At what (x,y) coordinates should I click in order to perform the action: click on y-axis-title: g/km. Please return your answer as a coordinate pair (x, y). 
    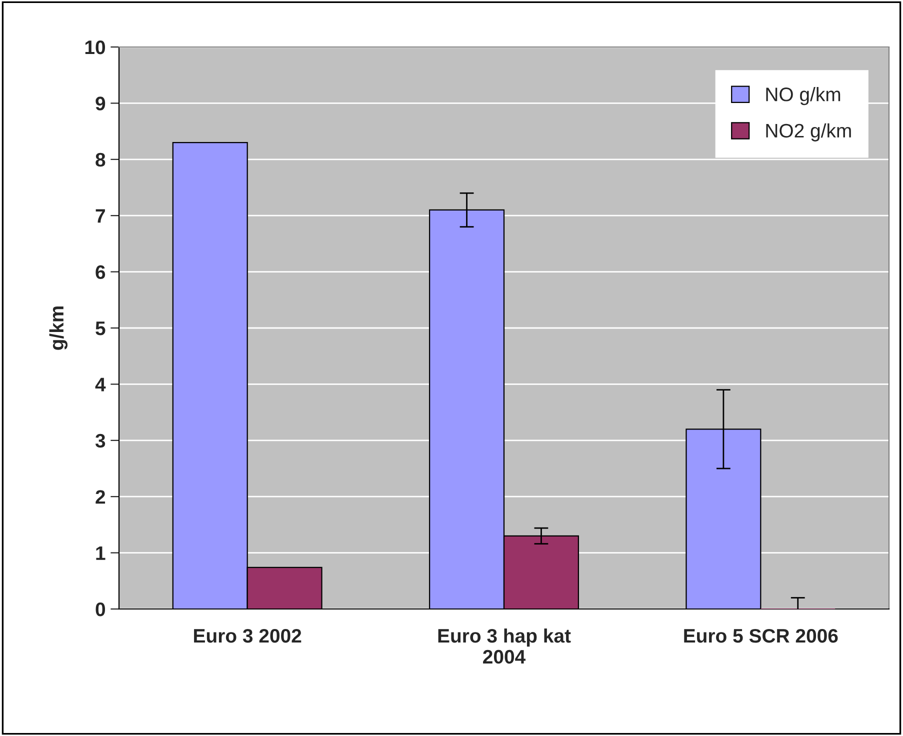
    Looking at the image, I should click on (58, 328).